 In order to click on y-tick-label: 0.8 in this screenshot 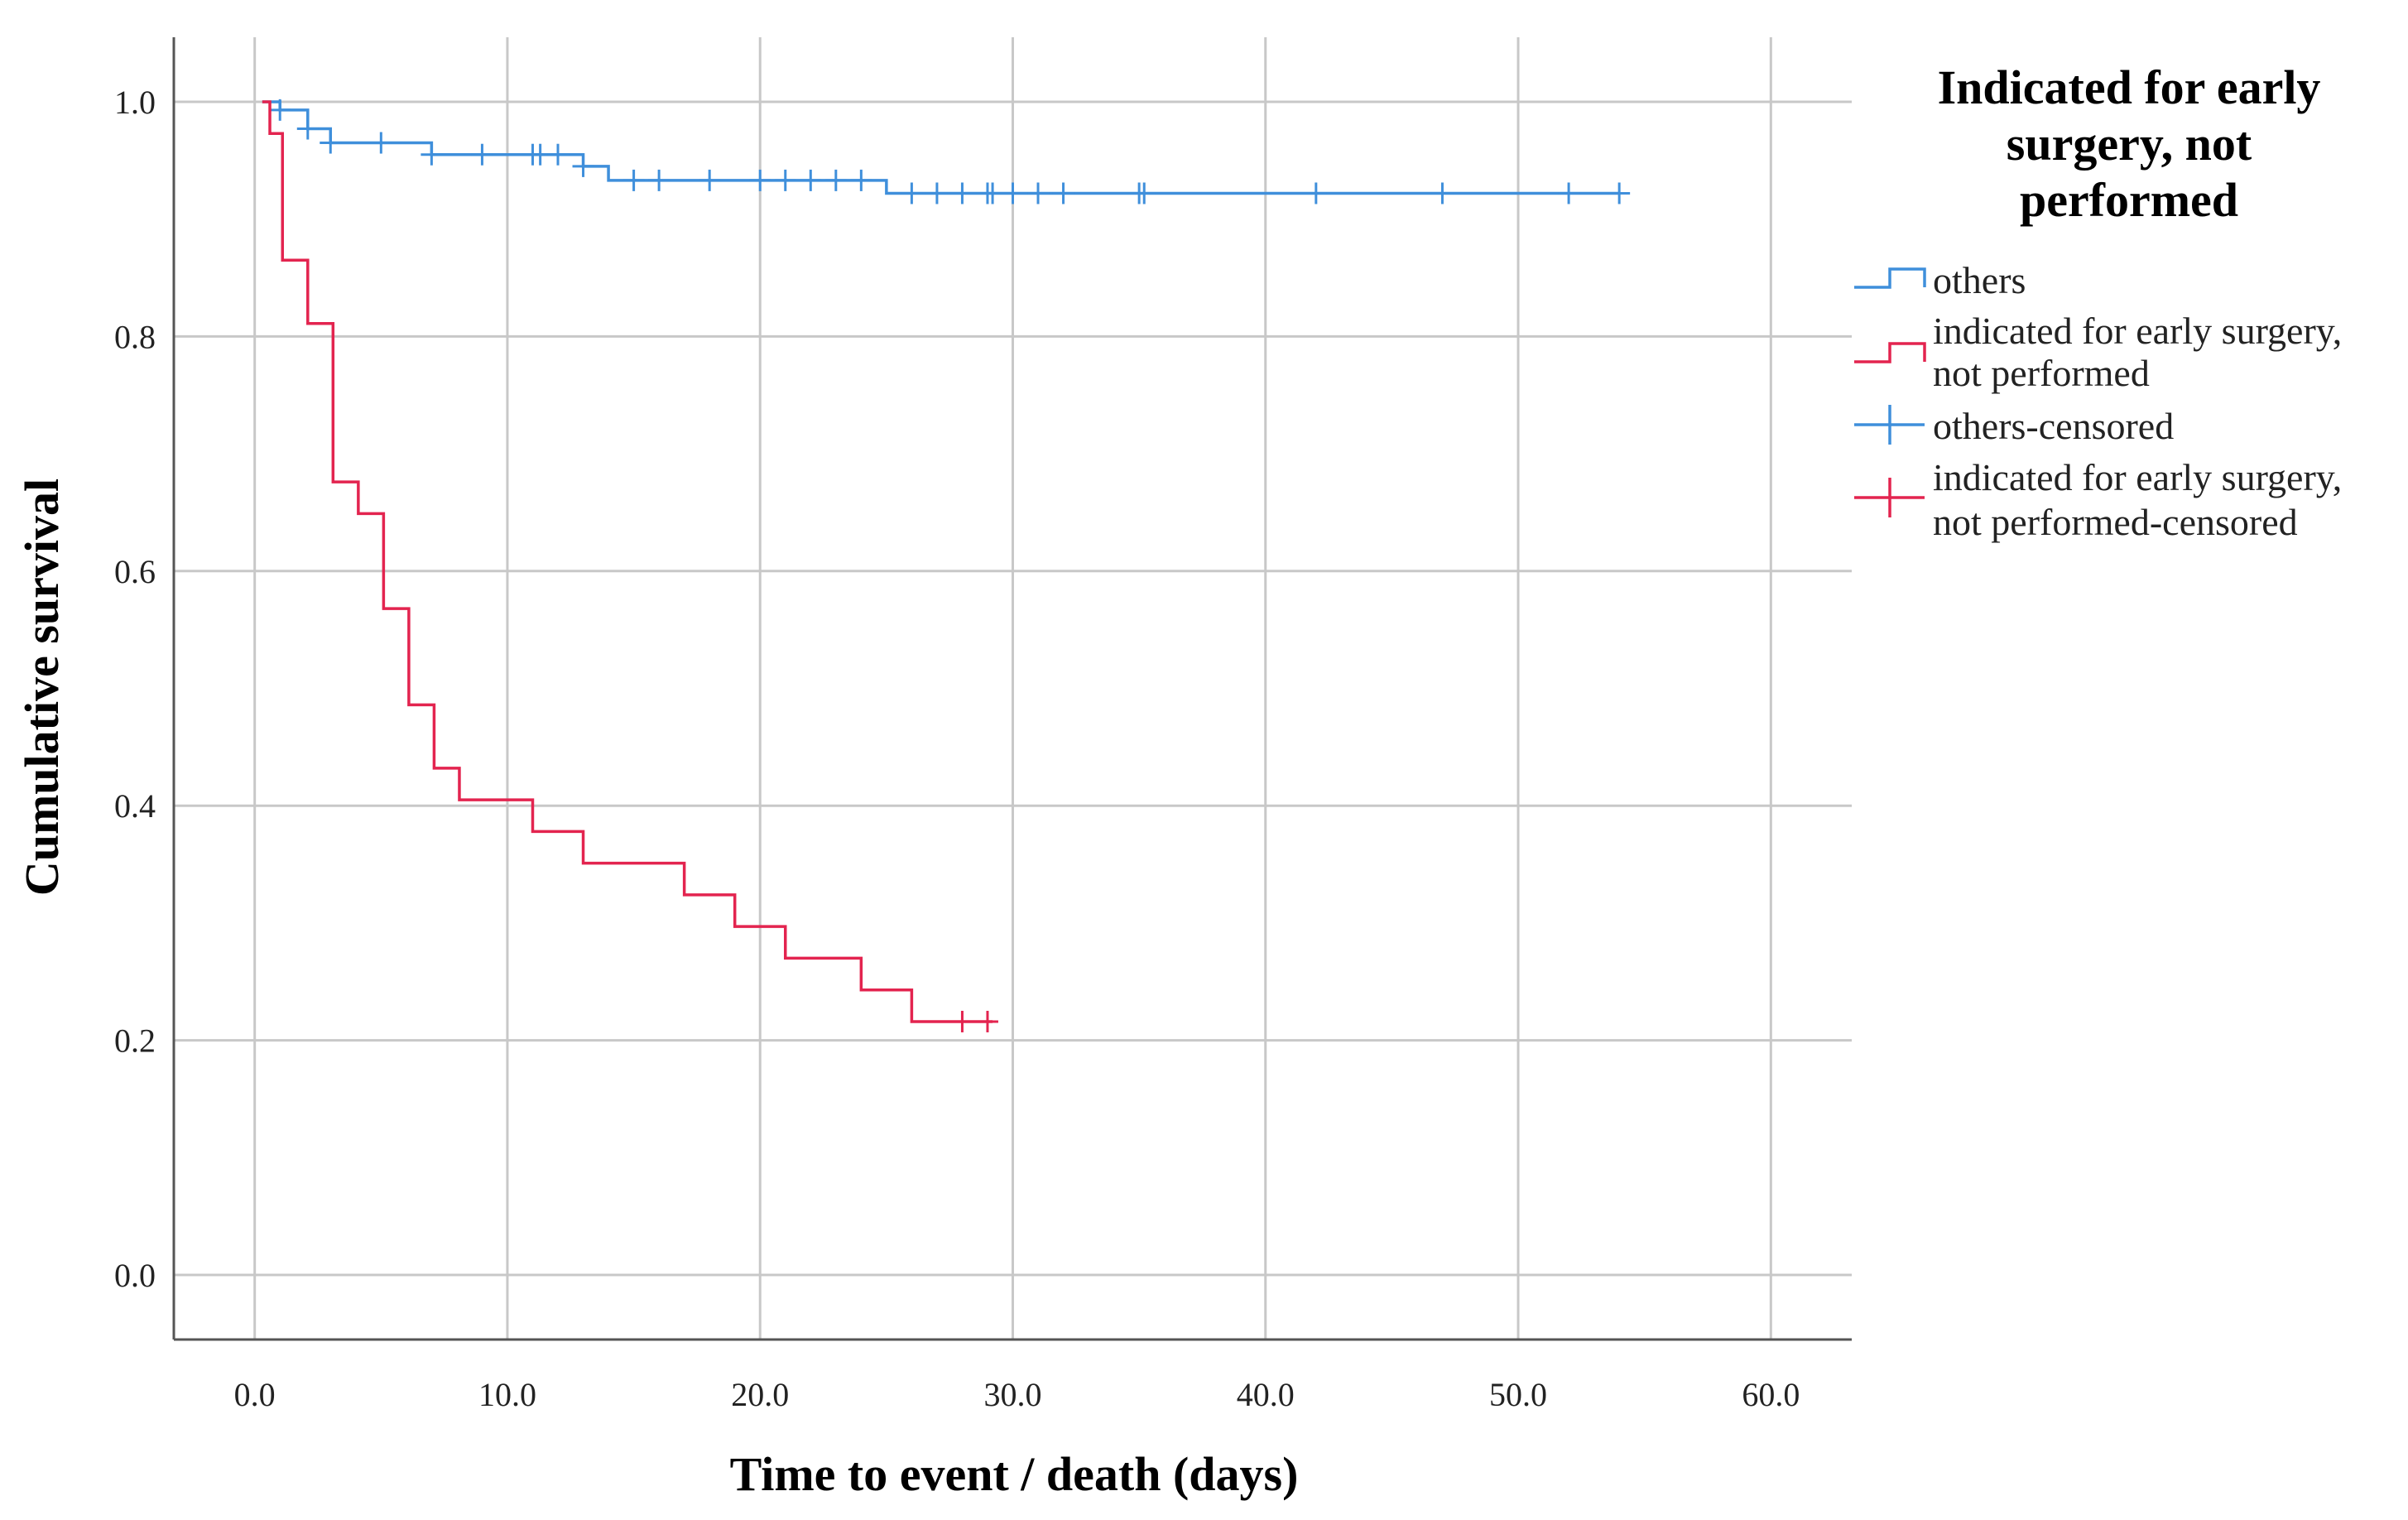, I will do `click(135, 336)`.